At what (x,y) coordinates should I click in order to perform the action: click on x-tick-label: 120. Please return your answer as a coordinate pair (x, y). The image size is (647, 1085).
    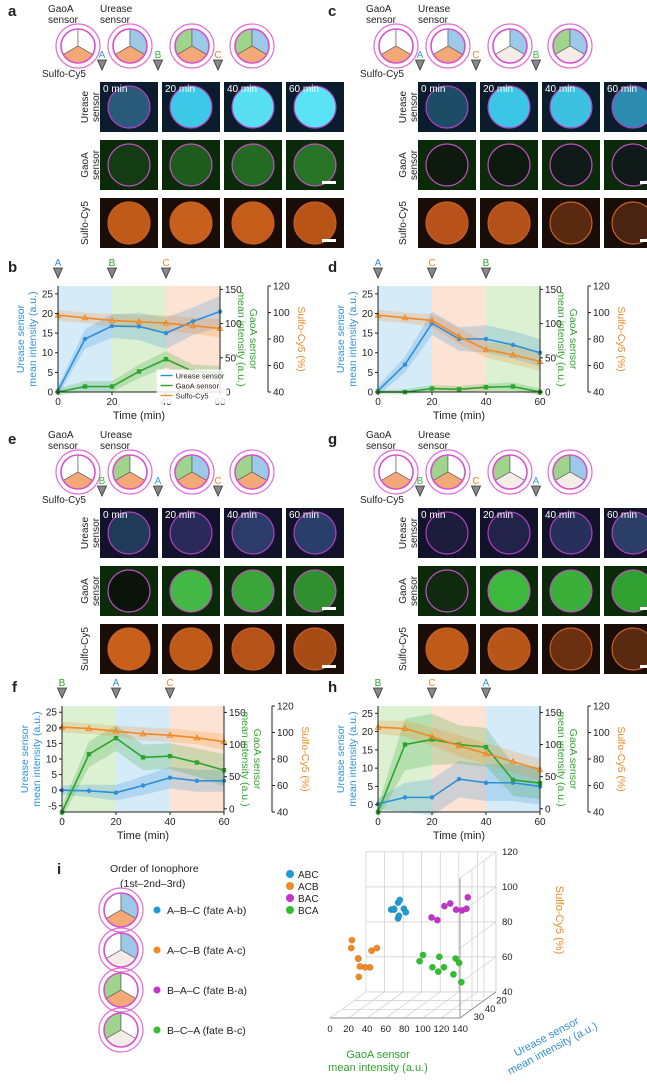
    Looking at the image, I should click on (441, 1029).